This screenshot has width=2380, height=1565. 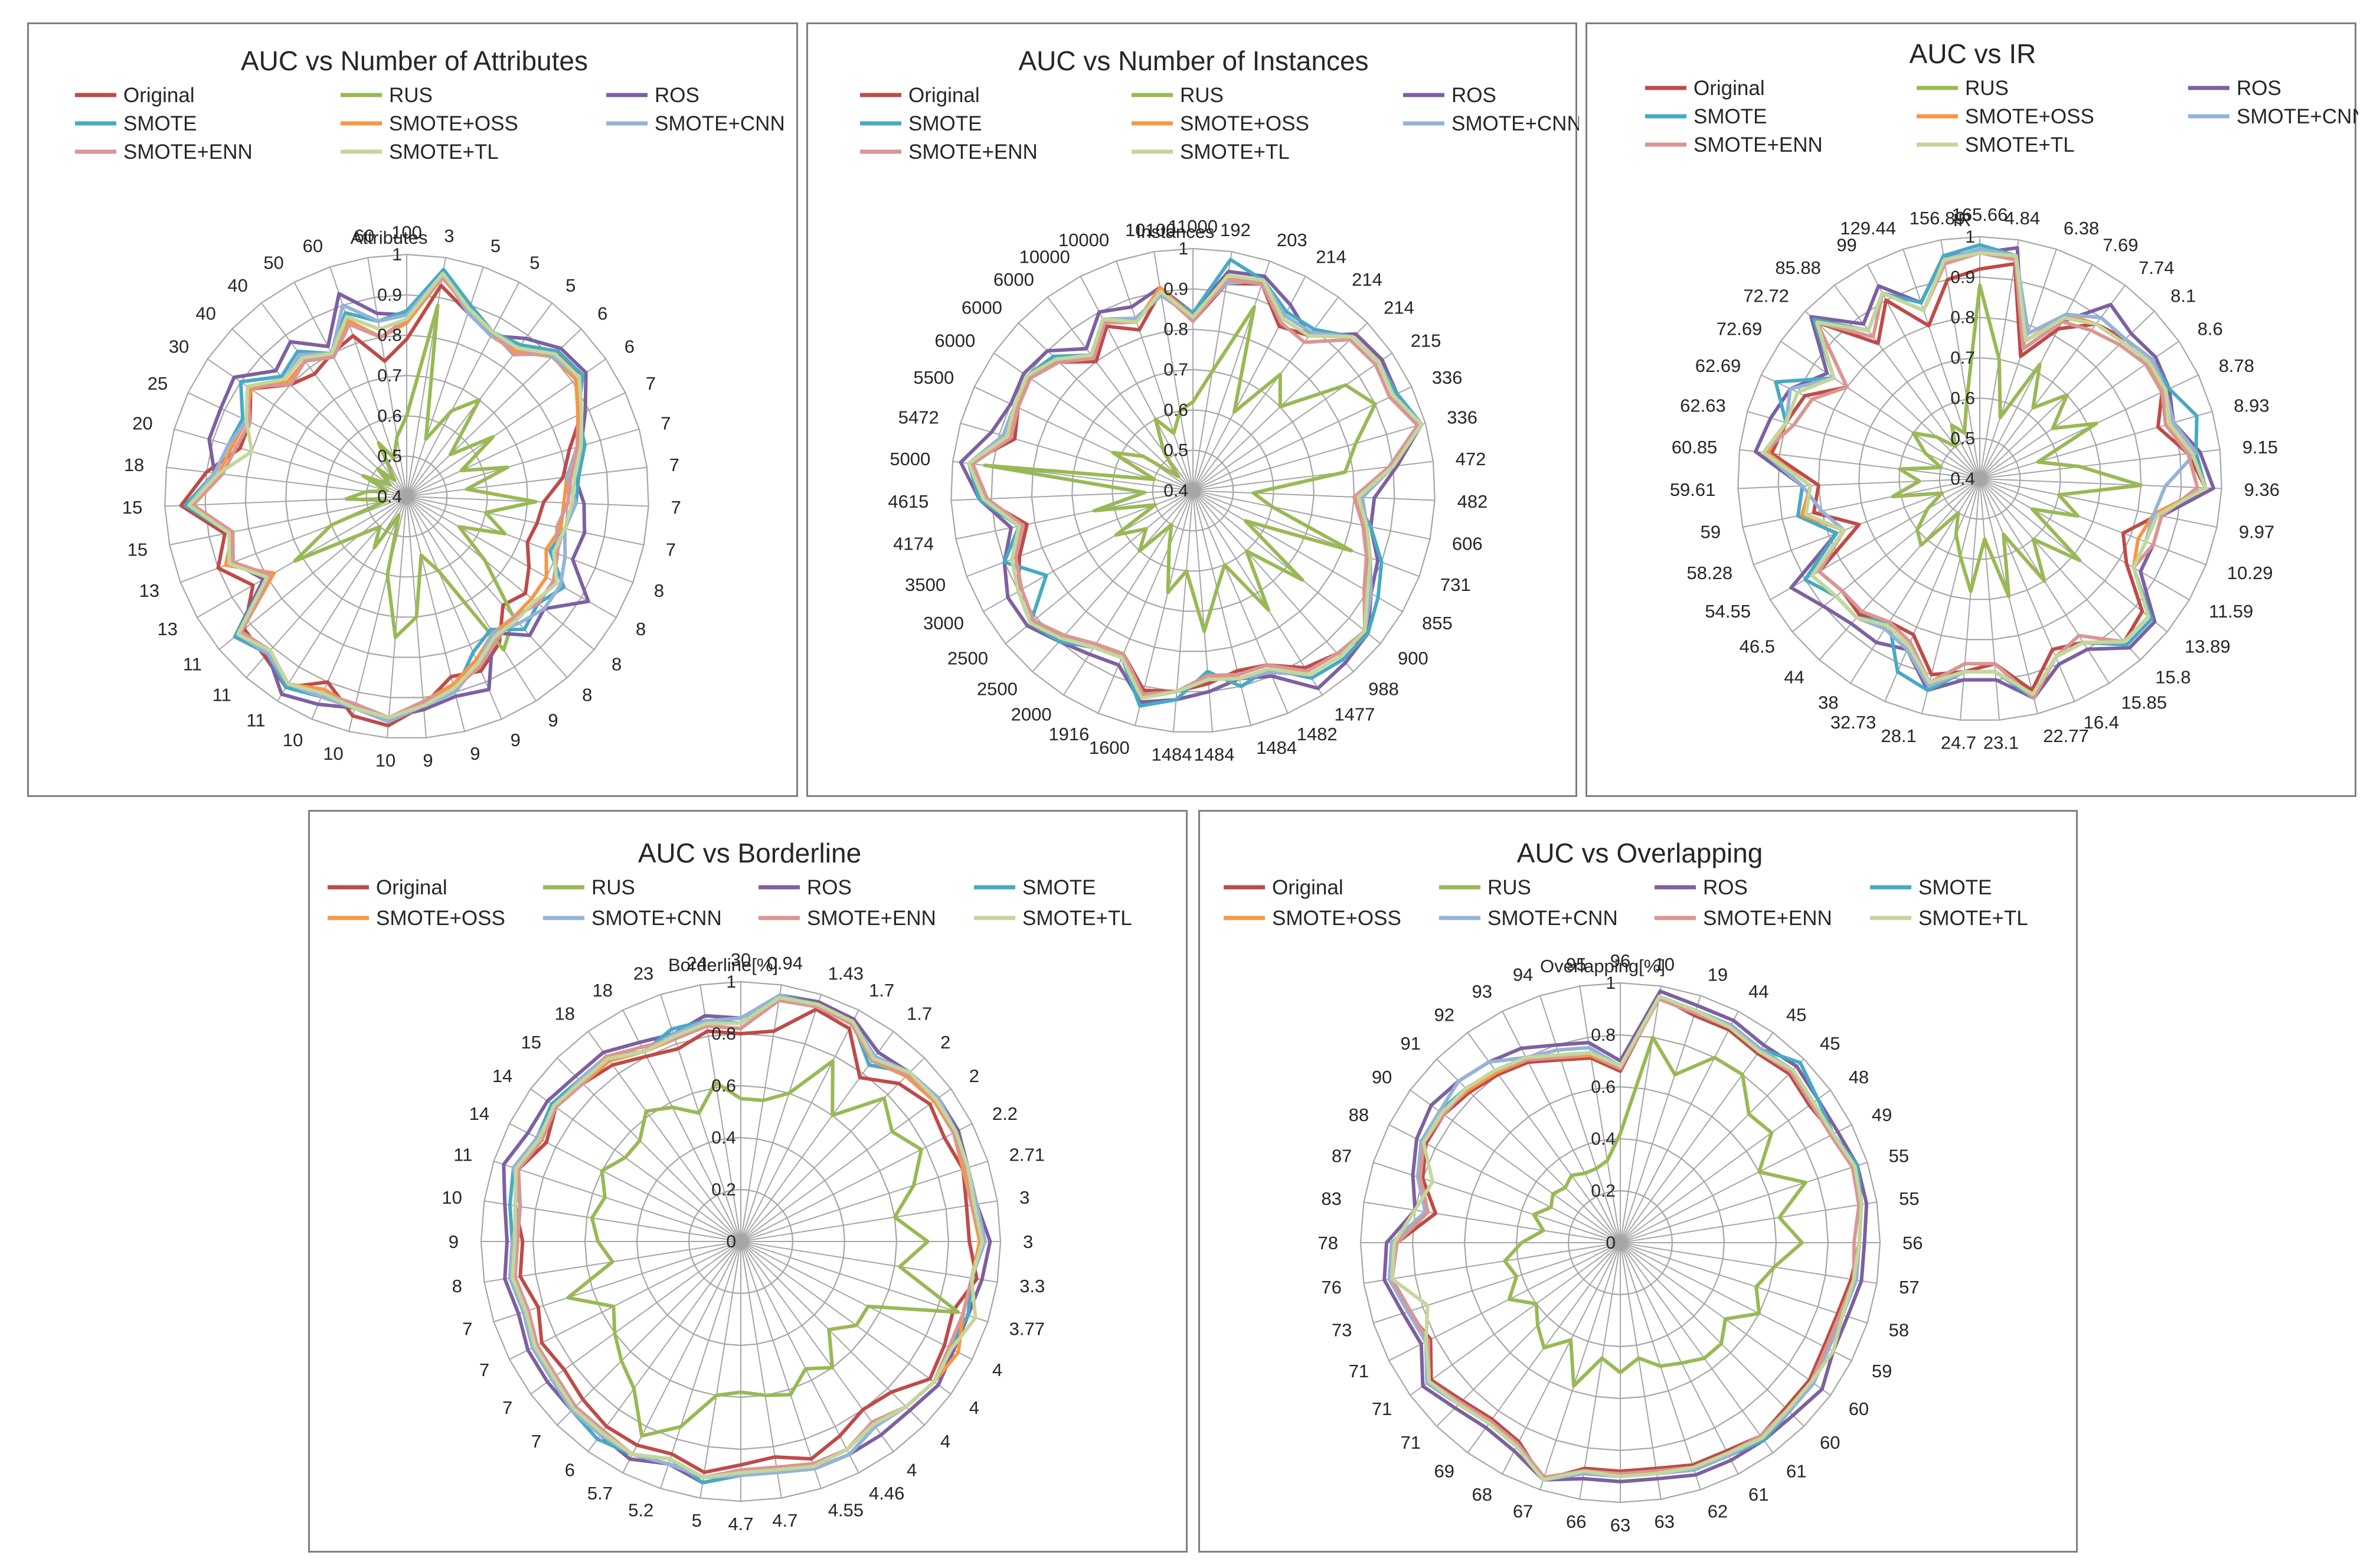 I want to click on category-label: 72.72, so click(x=1766, y=296).